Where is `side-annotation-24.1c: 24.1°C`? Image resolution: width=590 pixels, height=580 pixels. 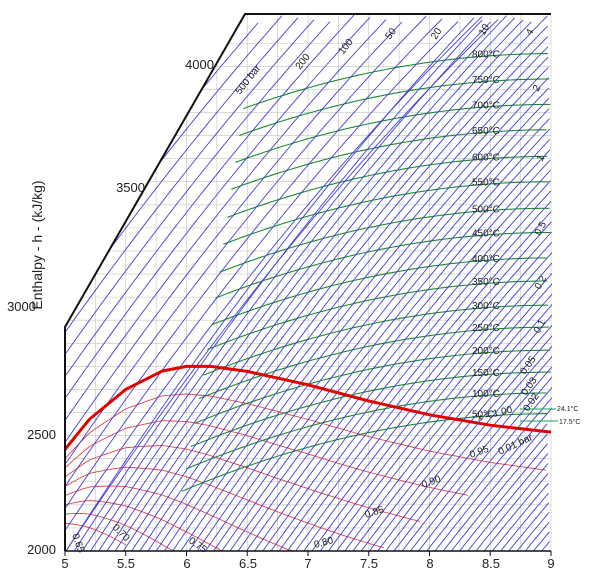 side-annotation-24.1c: 24.1°C is located at coordinates (567, 409).